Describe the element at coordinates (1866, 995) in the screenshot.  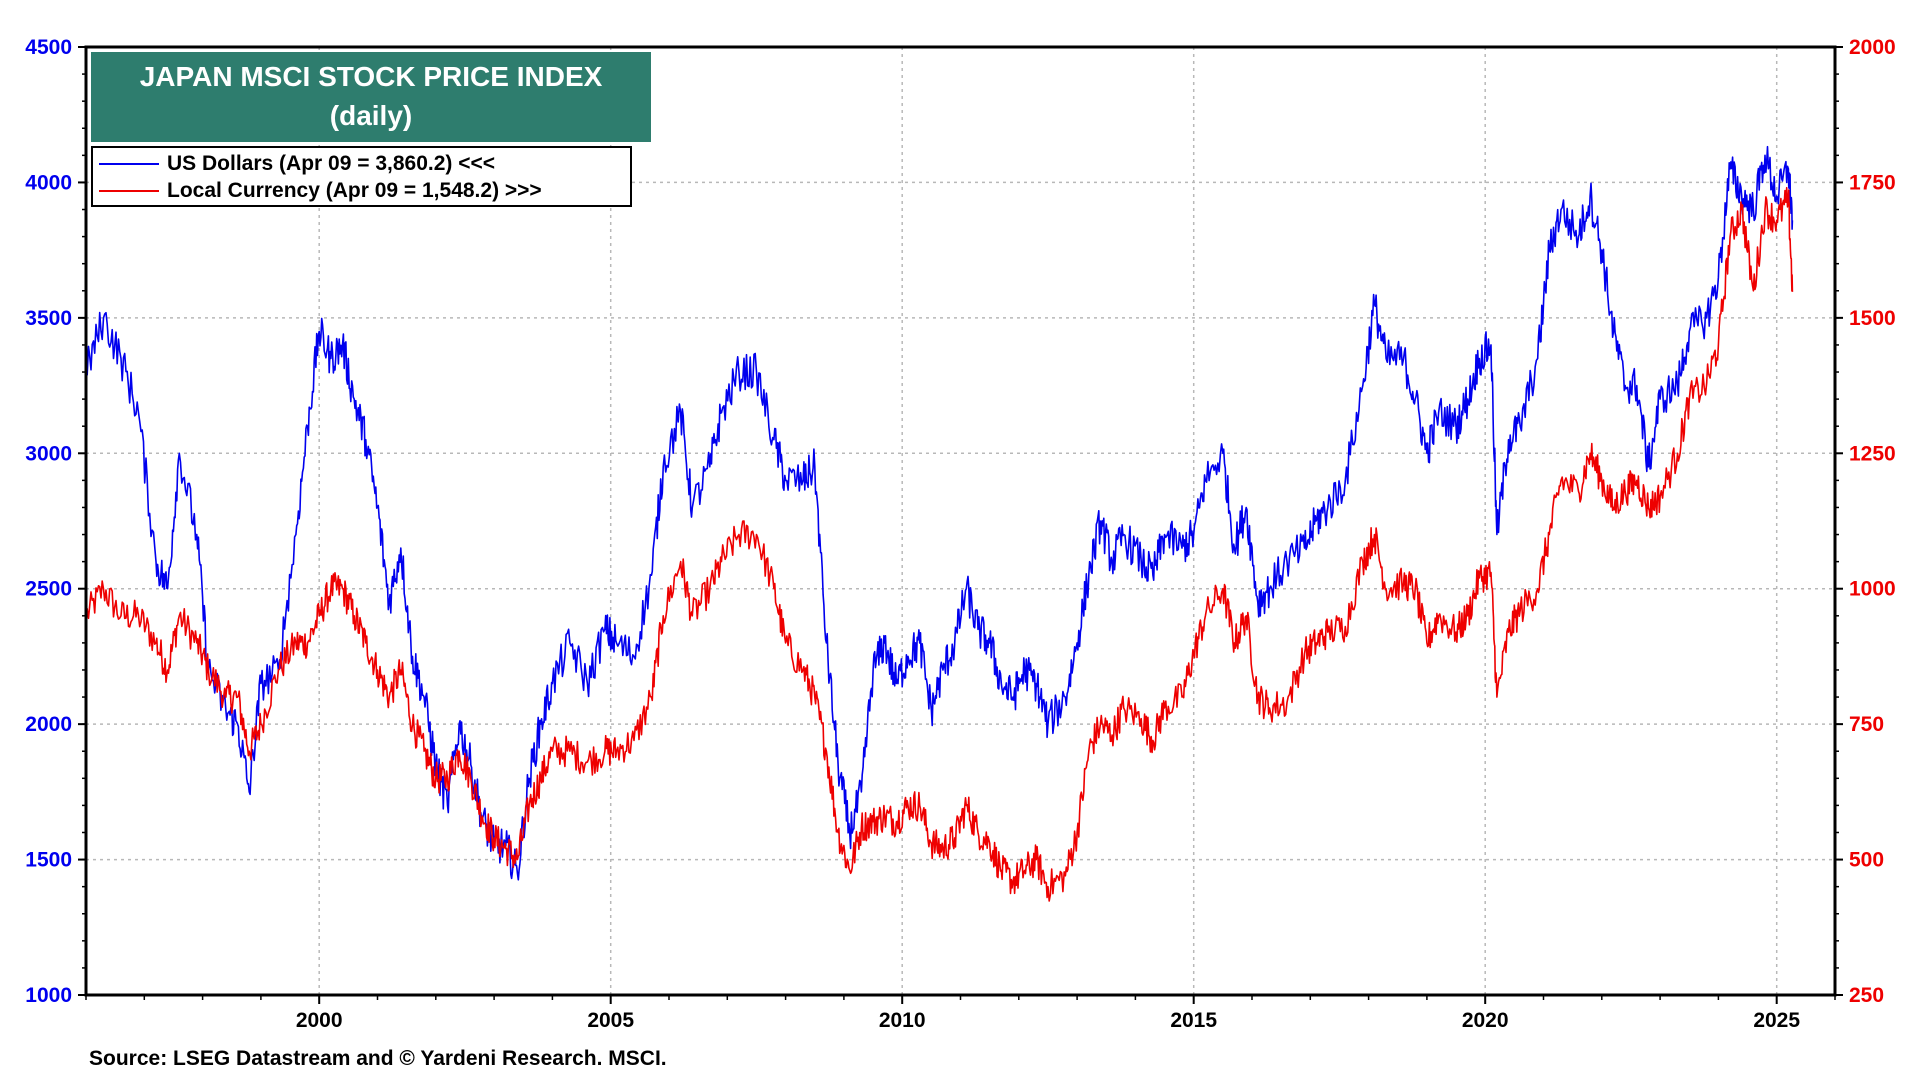
I see `right-tick-label: 250` at that location.